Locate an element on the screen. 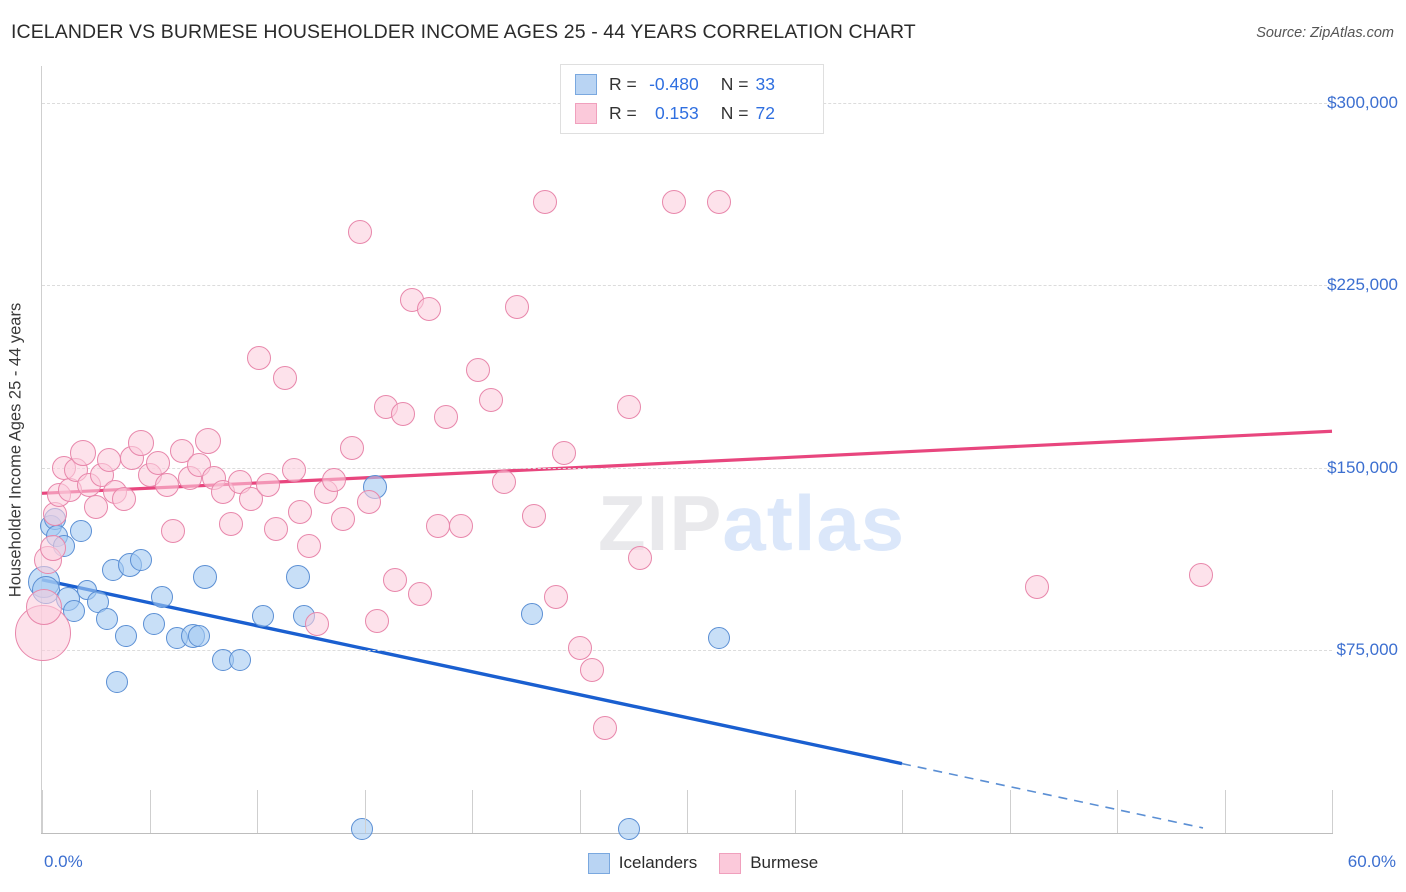  stats-n-label-burmese: N = is located at coordinates (734, 112).